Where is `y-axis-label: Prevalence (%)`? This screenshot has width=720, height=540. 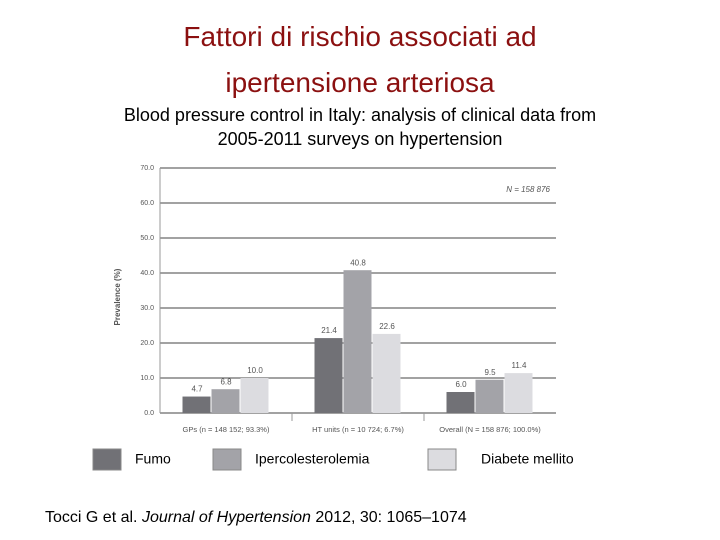
y-axis-label: Prevalence (%) is located at coordinates (117, 296).